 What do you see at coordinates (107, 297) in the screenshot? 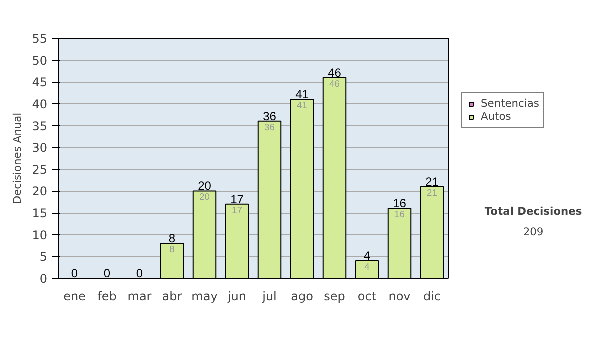
I see `x-tick-label: feb` at bounding box center [107, 297].